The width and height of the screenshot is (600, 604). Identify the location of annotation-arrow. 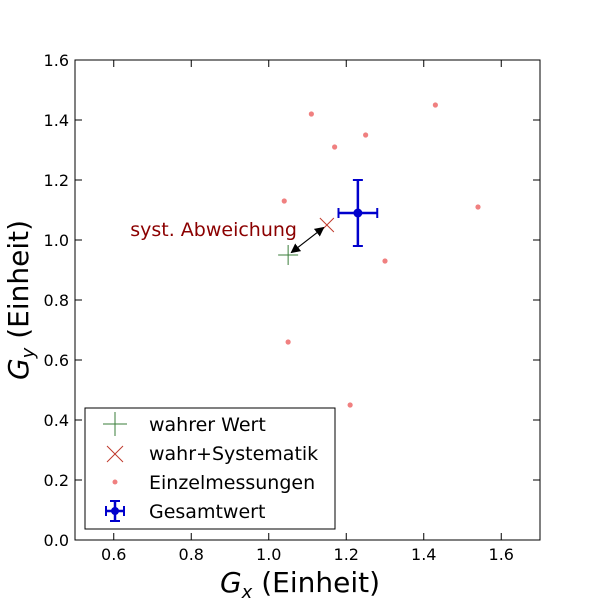
(307, 240).